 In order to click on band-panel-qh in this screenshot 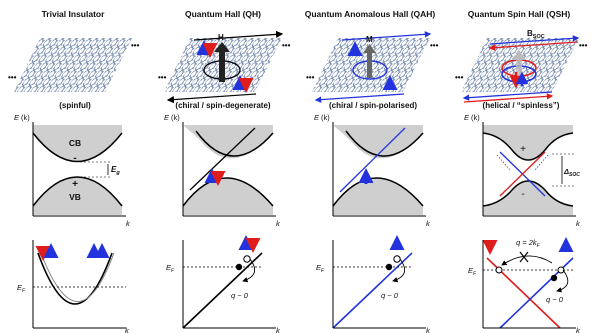, I will do `click(229, 169)`.